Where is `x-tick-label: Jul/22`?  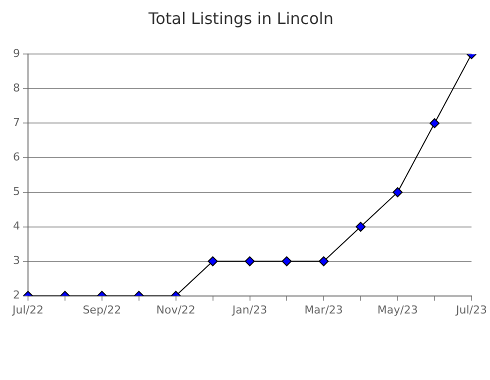 x-tick-label: Jul/22 is located at coordinates (28, 309).